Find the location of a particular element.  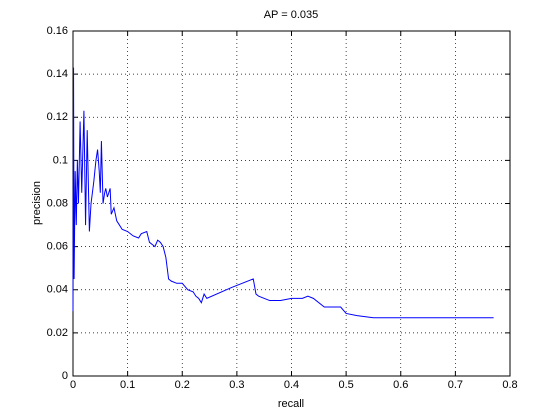

x-tick-label: 0.1 is located at coordinates (127, 385).